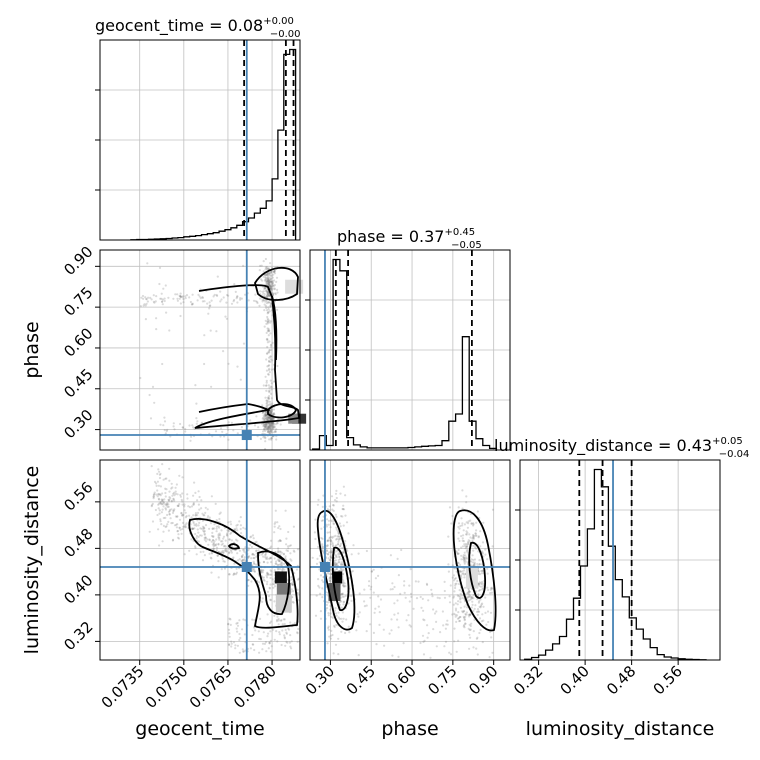 The height and width of the screenshot is (760, 760). I want to click on ytick-label-luminosity_distance-3: 0.56, so click(78, 496).